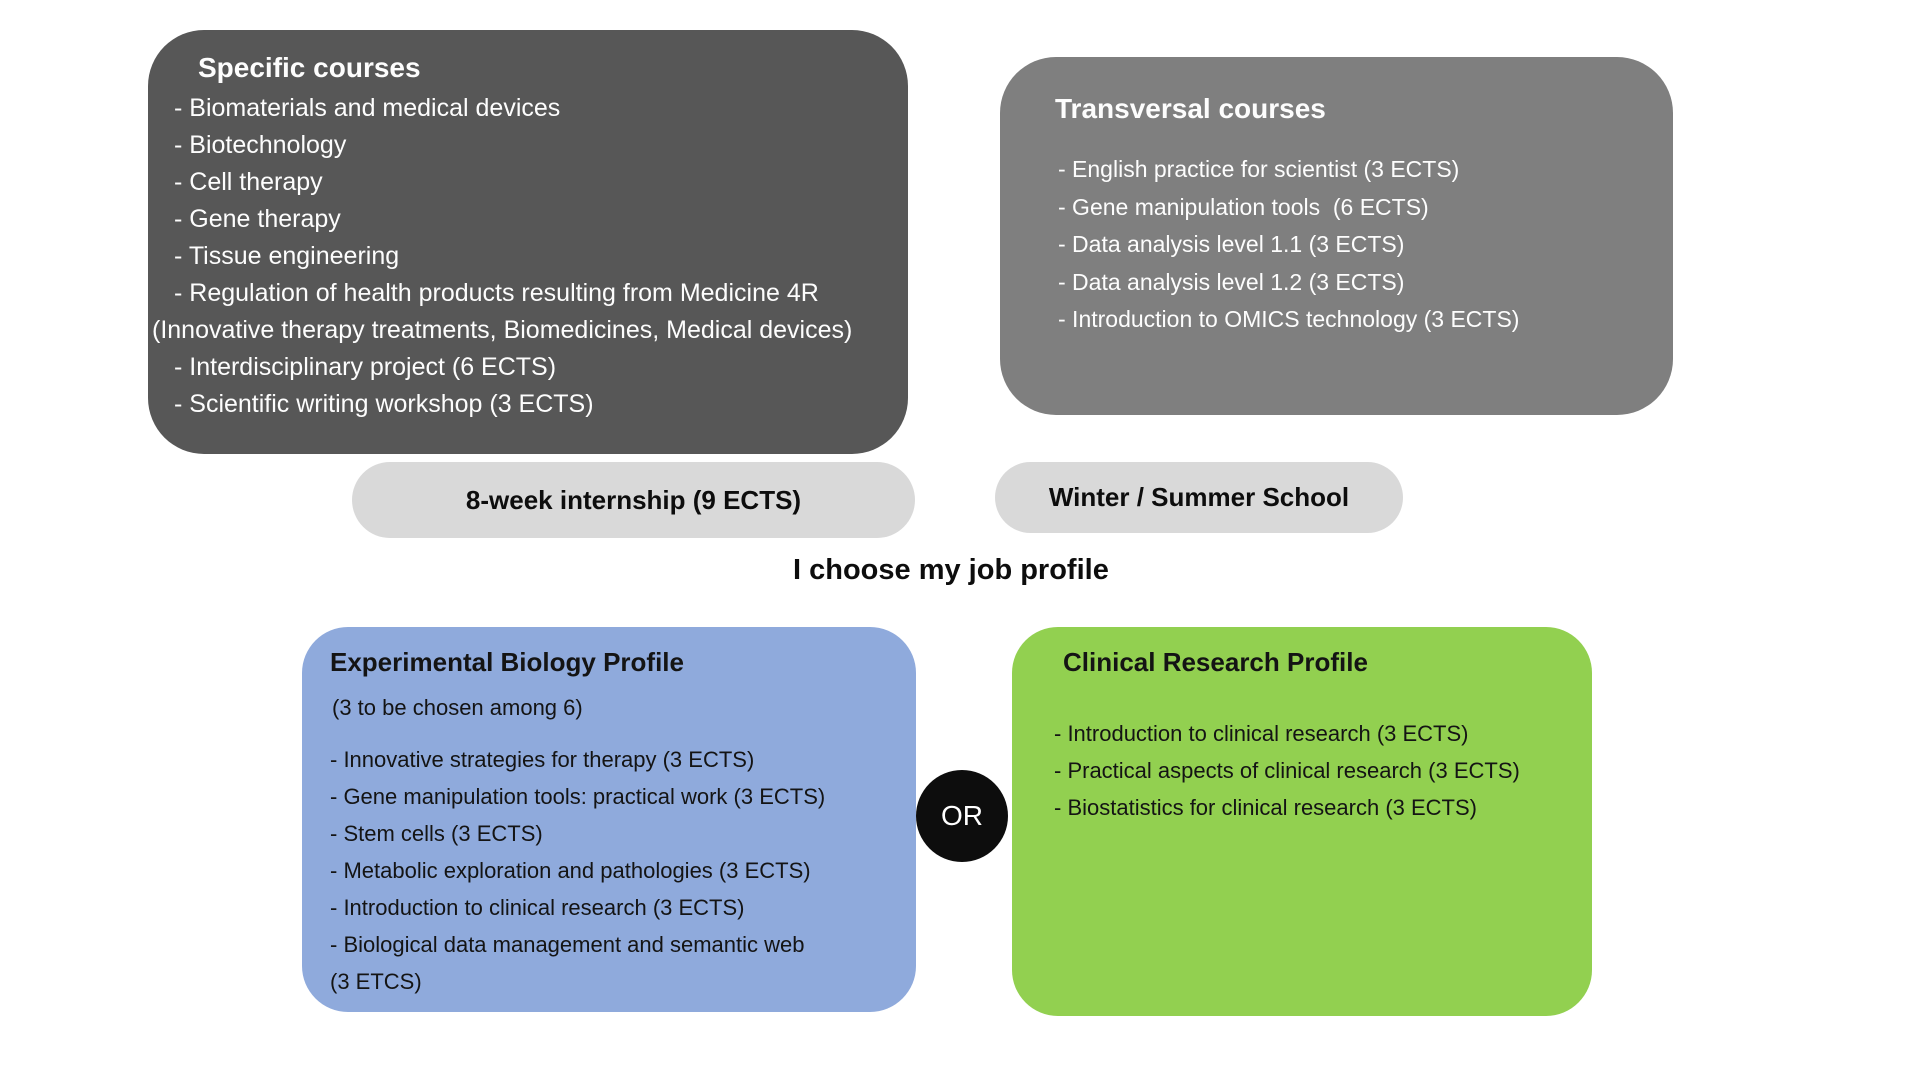 This screenshot has width=1920, height=1080. I want to click on transversal-courses-title: Transversal courses, so click(1190, 108).